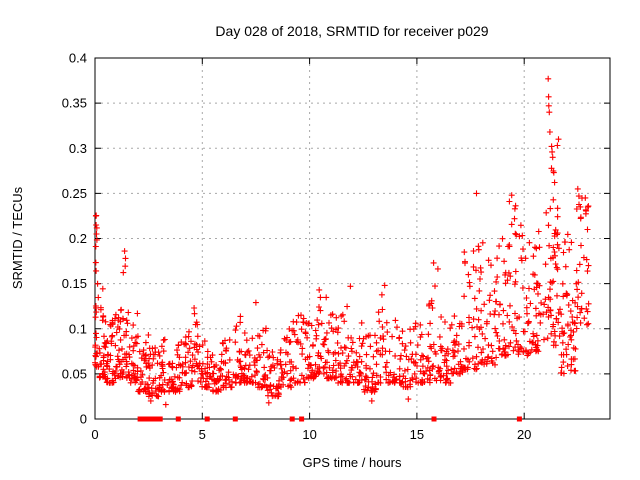  What do you see at coordinates (74, 193) in the screenshot?
I see `y-tick-label: 0.25` at bounding box center [74, 193].